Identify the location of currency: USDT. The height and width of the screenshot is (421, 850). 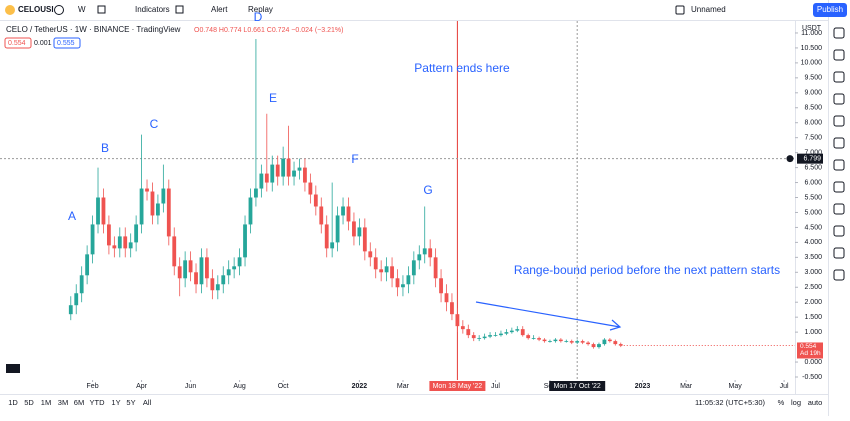
(812, 28).